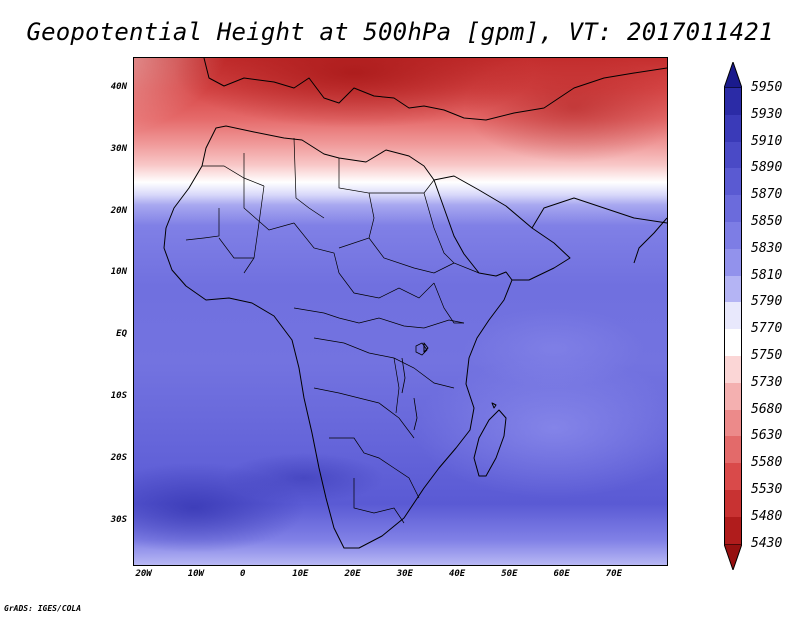 This screenshot has height=618, width=800. What do you see at coordinates (540, 428) in the screenshot?
I see `indian-ocean-shading` at bounding box center [540, 428].